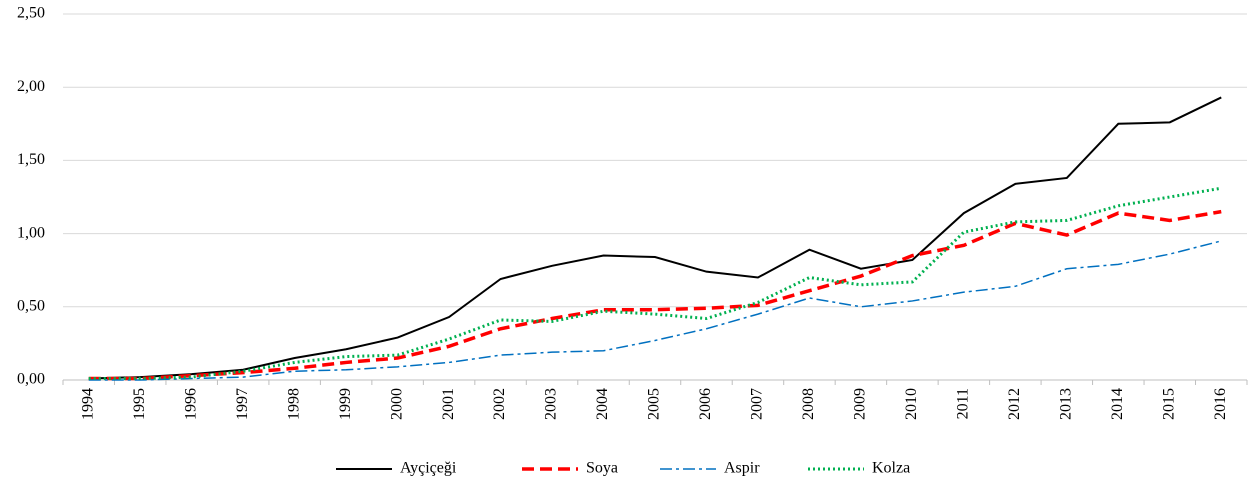 The width and height of the screenshot is (1251, 493). What do you see at coordinates (139, 404) in the screenshot?
I see `x-tick-label: 1995` at bounding box center [139, 404].